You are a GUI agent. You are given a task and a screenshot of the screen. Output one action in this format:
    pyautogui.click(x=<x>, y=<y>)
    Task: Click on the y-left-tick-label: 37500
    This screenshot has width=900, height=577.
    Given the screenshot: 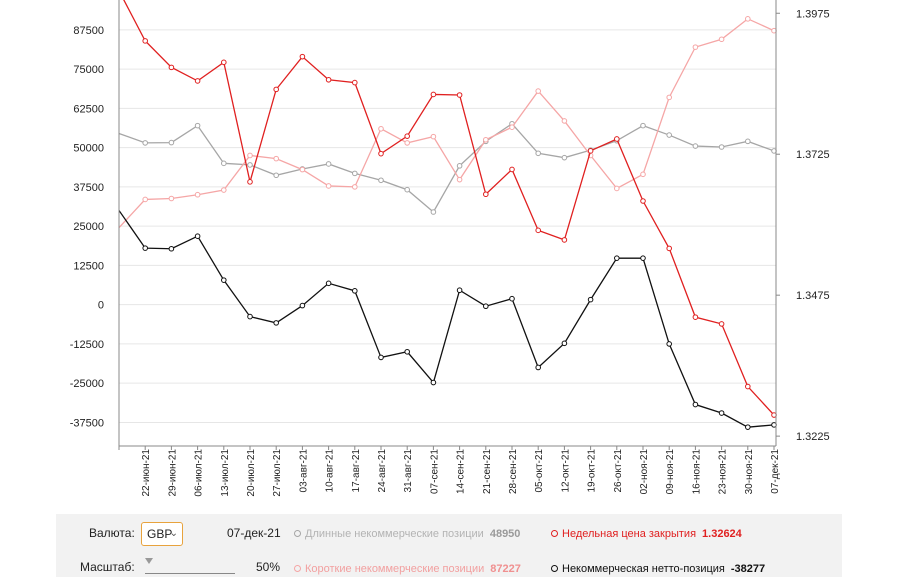 What is the action you would take?
    pyautogui.click(x=88, y=188)
    